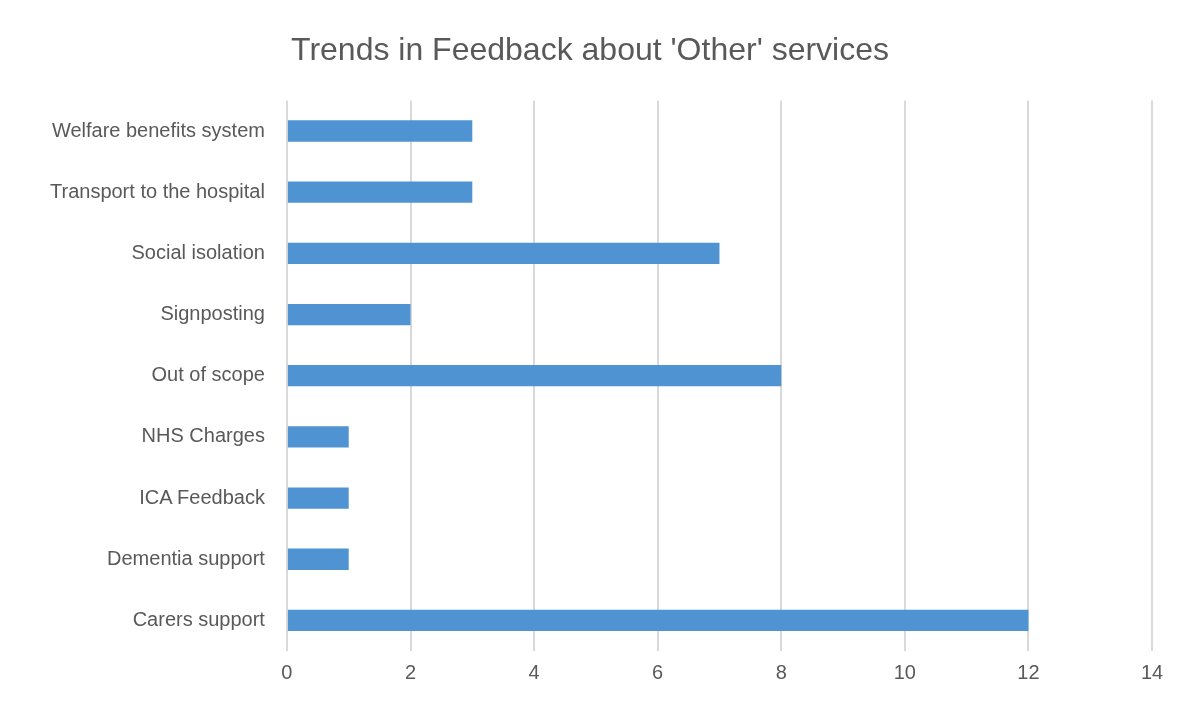 This screenshot has width=1200, height=713. Describe the element at coordinates (198, 251) in the screenshot. I see `y-tick-label: Social isolation` at that location.